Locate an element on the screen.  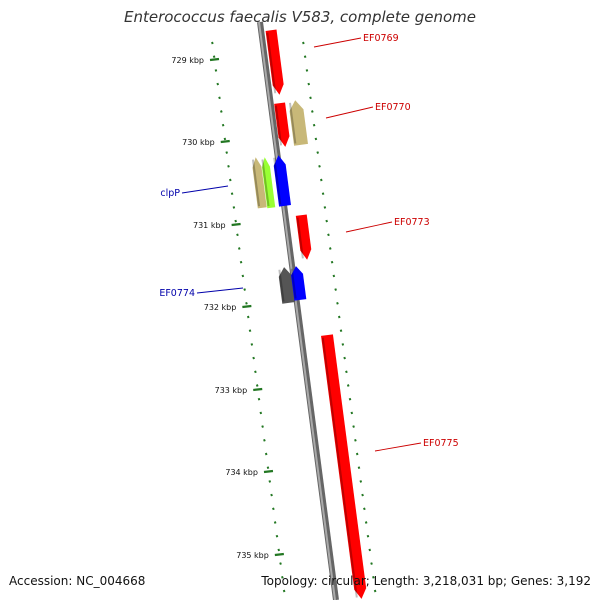
tick-label: 730 kbp is located at coordinates (198, 142).